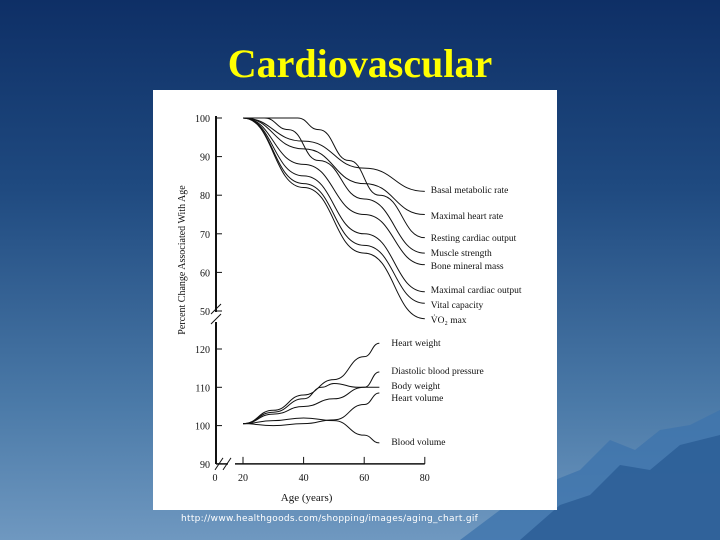 This screenshot has height=540, width=720. Describe the element at coordinates (415, 387) in the screenshot. I see `series-label: Body weight` at that location.